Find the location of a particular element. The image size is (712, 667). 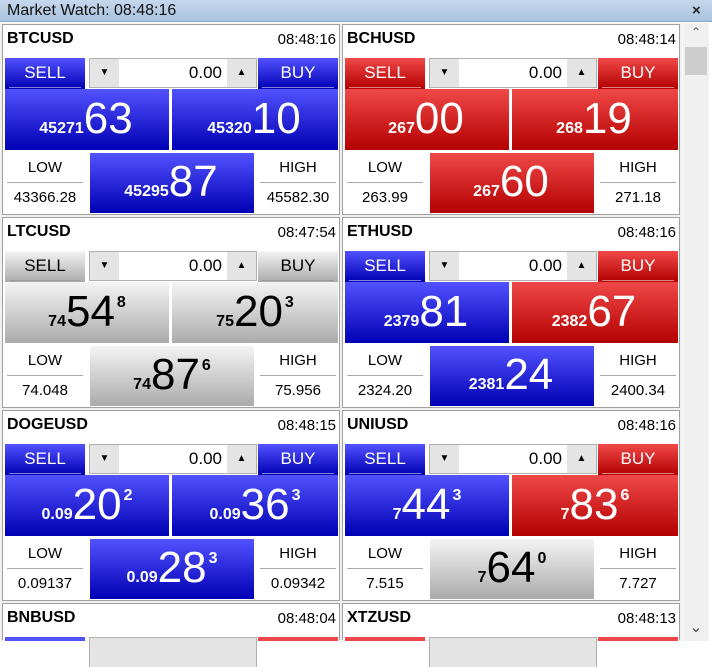

buy-price-button: 0.0936 3 is located at coordinates (255, 505).